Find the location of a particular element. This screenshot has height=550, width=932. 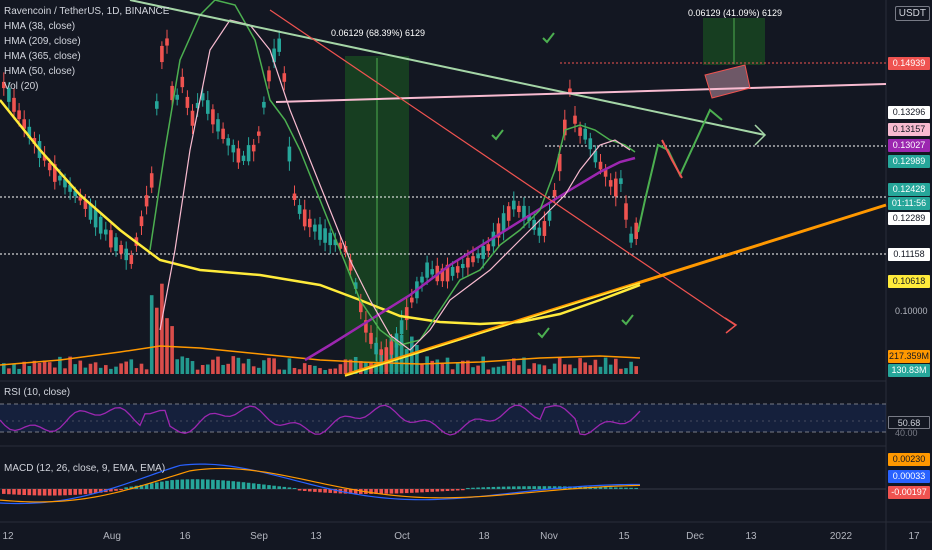

projection-down-arrow is located at coordinates (672, 159).